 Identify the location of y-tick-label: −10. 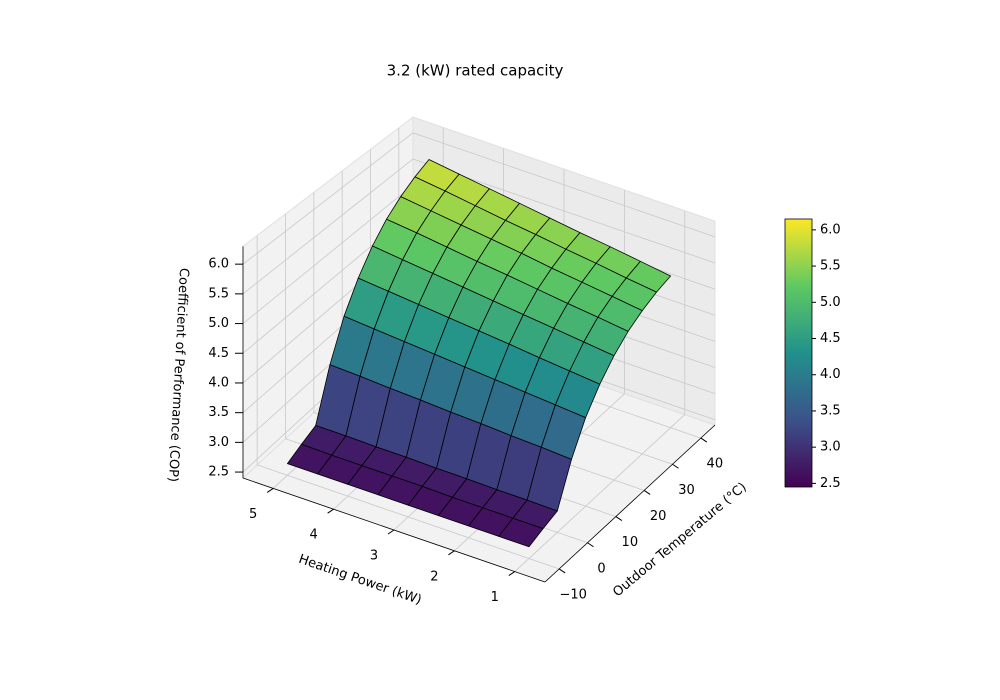
(572, 594).